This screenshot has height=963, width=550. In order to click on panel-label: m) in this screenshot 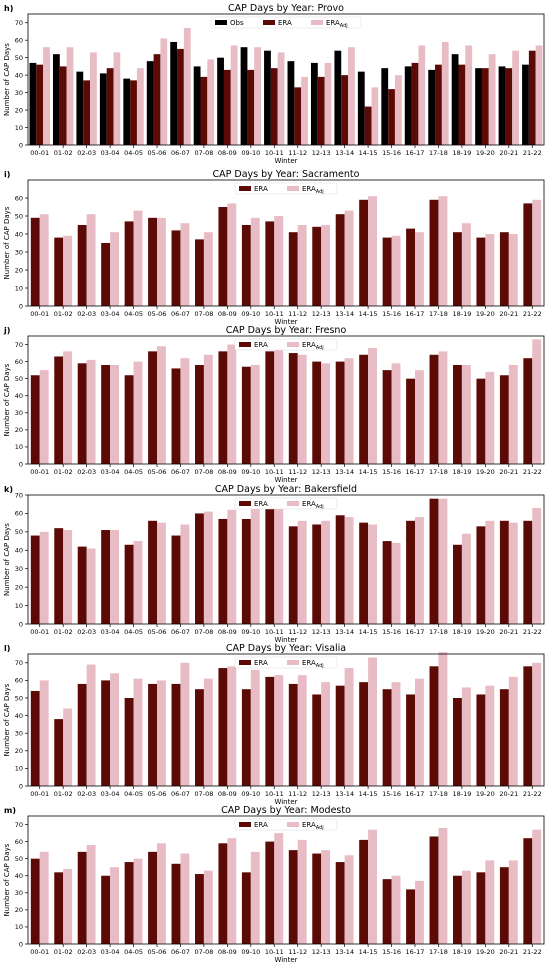, I will do `click(10, 810)`.